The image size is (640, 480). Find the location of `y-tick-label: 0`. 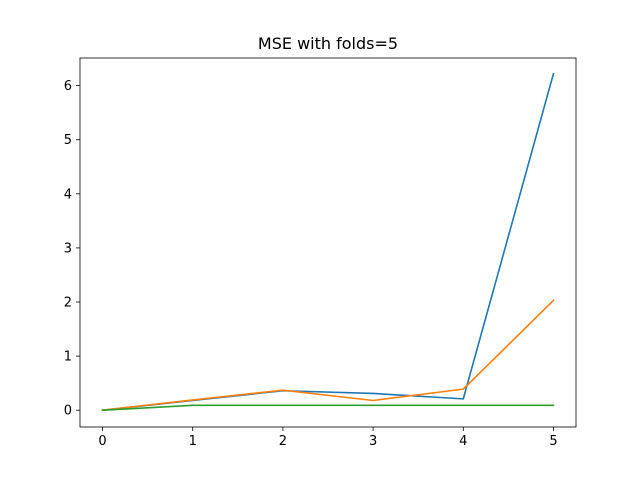

y-tick-label: 0 is located at coordinates (68, 411).